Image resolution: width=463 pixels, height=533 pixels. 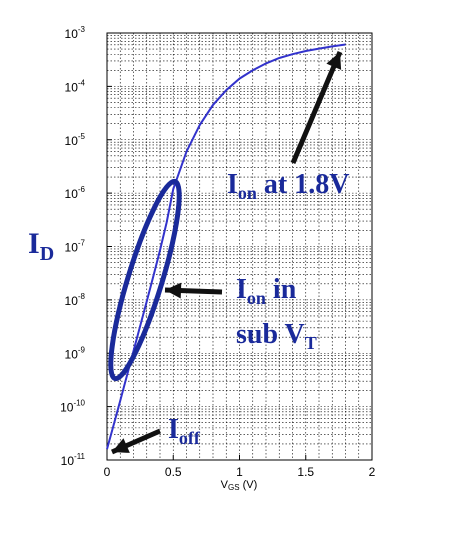 I want to click on y-tick-exponent: -11, so click(x=80, y=456).